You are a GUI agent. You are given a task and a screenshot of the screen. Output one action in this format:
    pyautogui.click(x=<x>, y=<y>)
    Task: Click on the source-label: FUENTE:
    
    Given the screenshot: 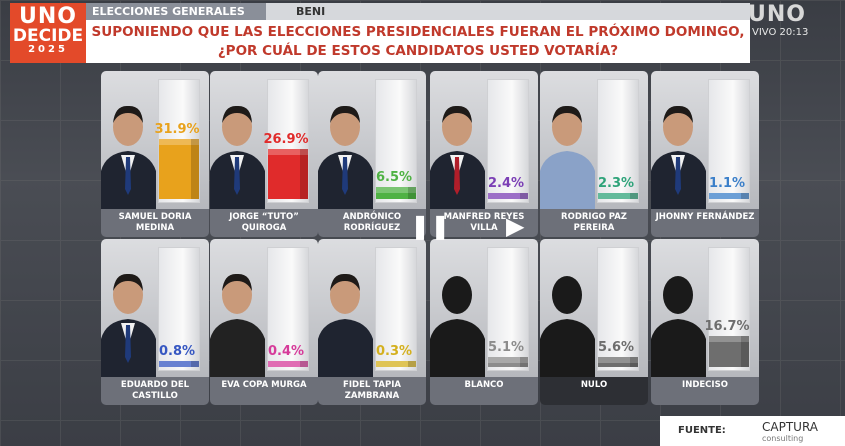 What is the action you would take?
    pyautogui.click(x=702, y=430)
    